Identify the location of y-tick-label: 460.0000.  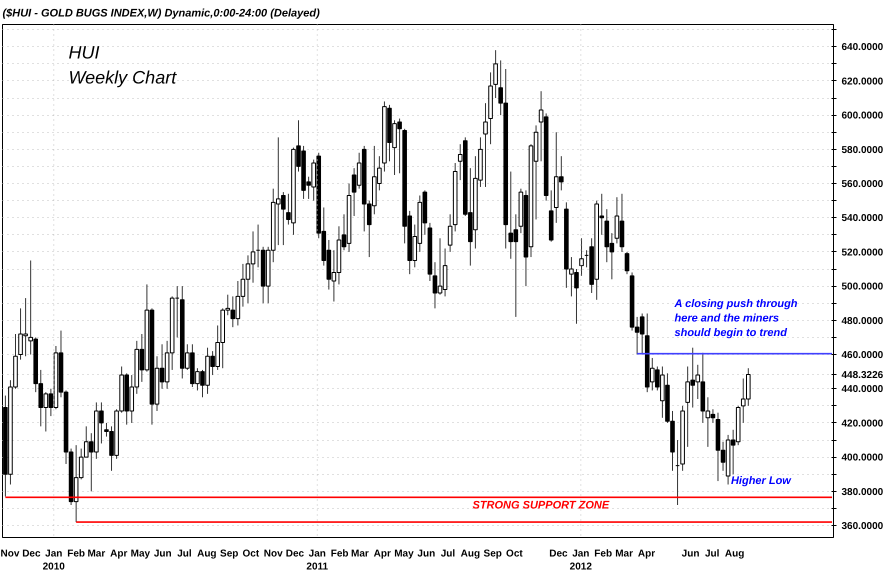
(863, 356).